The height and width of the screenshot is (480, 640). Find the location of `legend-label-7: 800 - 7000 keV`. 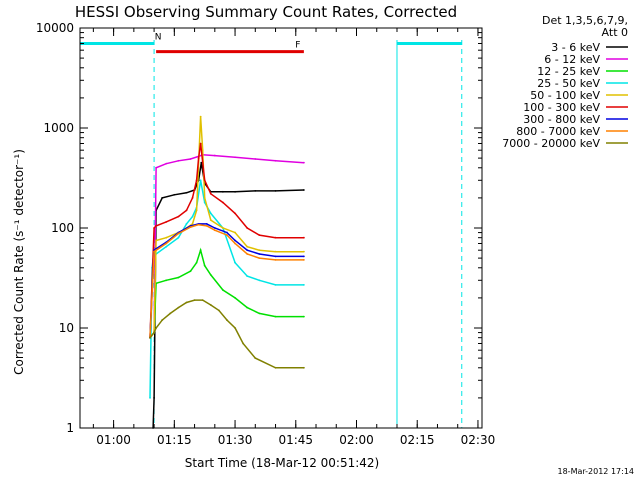

legend-label-7: 800 - 7000 keV is located at coordinates (558, 131).